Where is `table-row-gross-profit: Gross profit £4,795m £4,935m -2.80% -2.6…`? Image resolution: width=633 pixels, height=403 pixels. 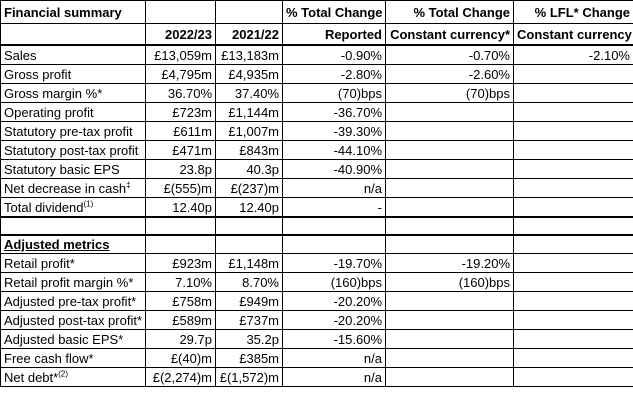 table-row-gross-profit: Gross profit £4,795m £4,935m -2.80% -2.6… is located at coordinates (316, 74).